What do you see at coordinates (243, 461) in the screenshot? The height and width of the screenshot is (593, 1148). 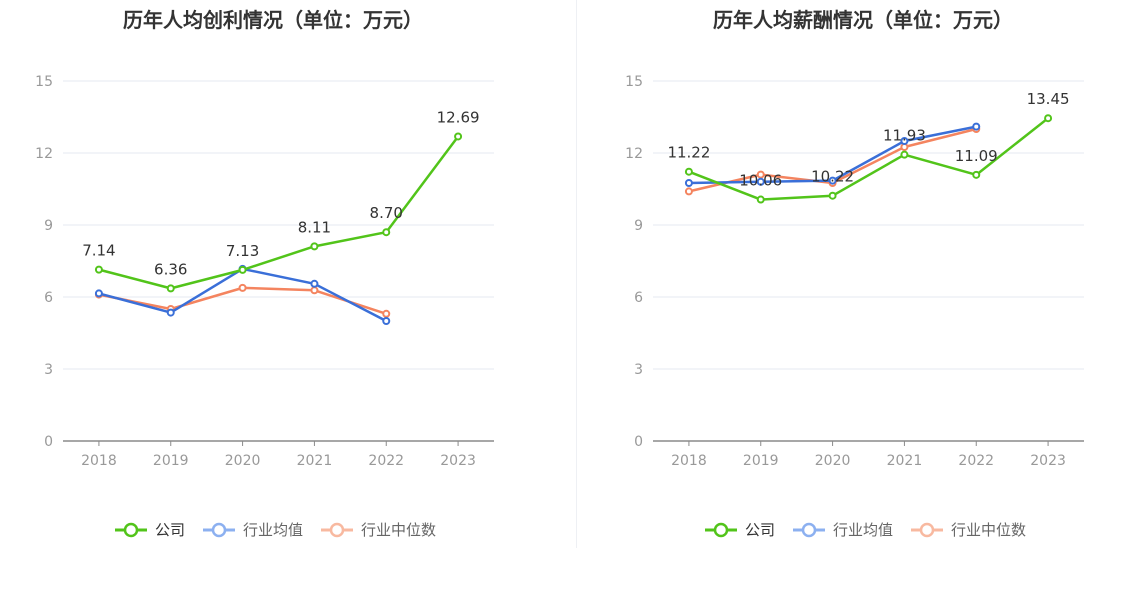 I see `chart-1-x-tick-label: 2020` at bounding box center [243, 461].